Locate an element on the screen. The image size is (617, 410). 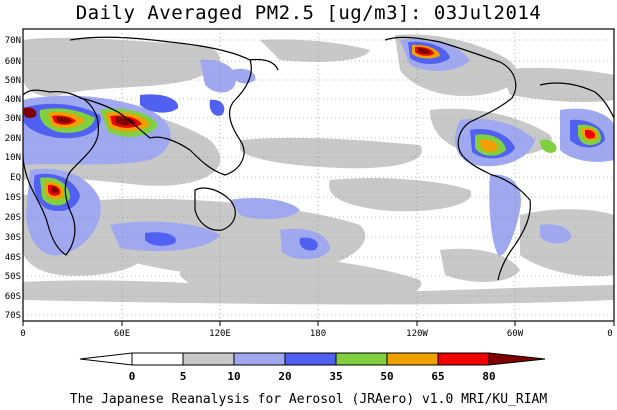
lon-label: 60E is located at coordinates (122, 334).